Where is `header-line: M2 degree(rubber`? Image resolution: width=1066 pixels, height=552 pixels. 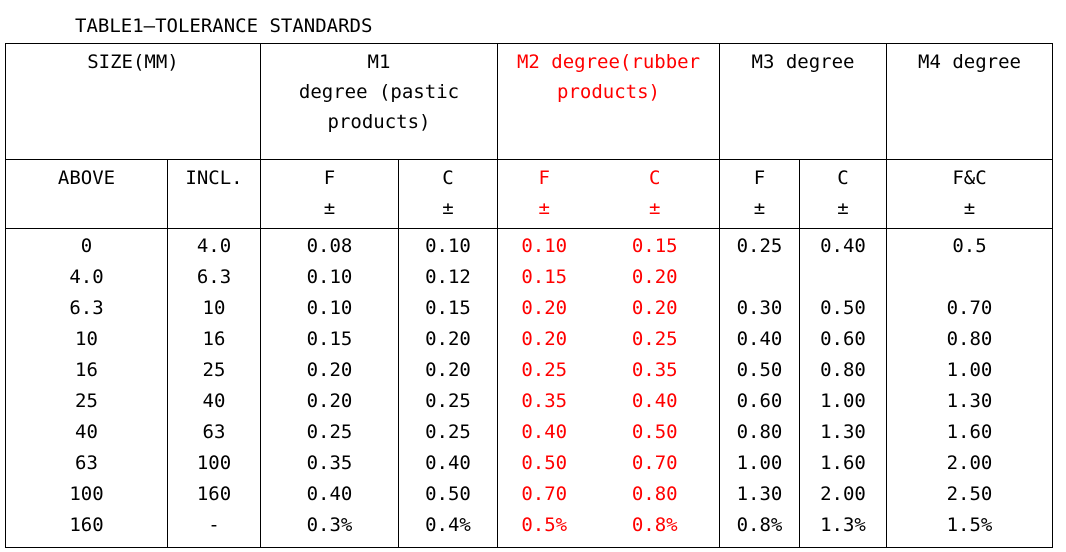 header-line: M2 degree(rubber is located at coordinates (608, 62).